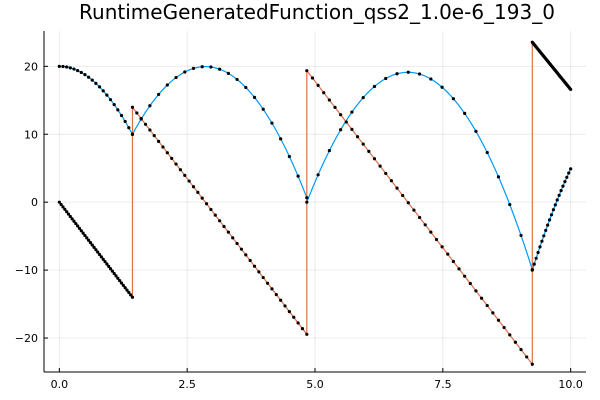 The height and width of the screenshot is (400, 600). Describe the element at coordinates (26, 270) in the screenshot. I see `y-tick-label: −10` at that location.